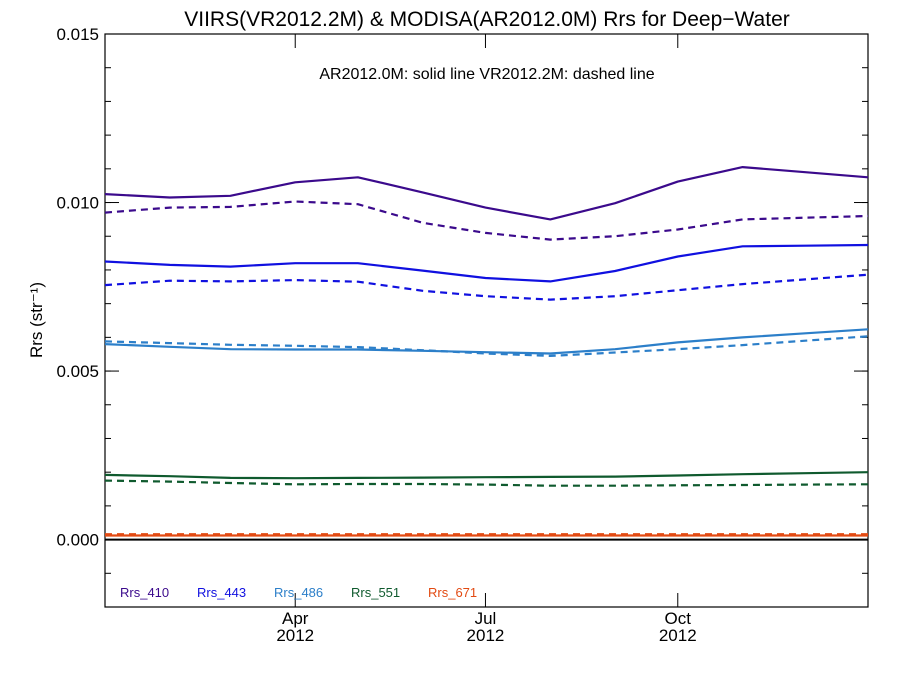 The height and width of the screenshot is (675, 900). I want to click on series-line-rrs_443-solid, so click(486, 263).